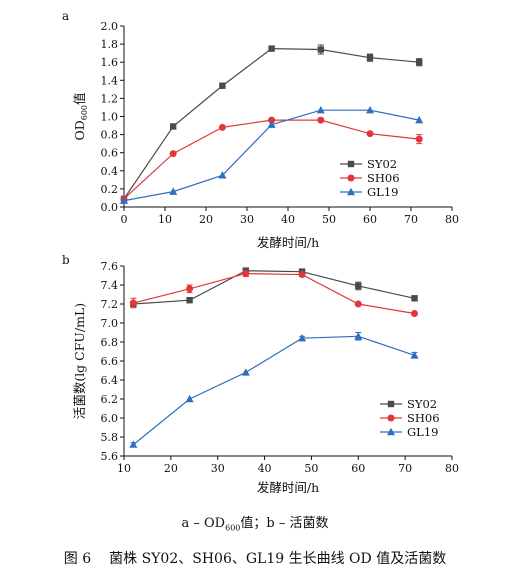  What do you see at coordinates (65, 16) in the screenshot?
I see `panel-a-letter: a` at bounding box center [65, 16].